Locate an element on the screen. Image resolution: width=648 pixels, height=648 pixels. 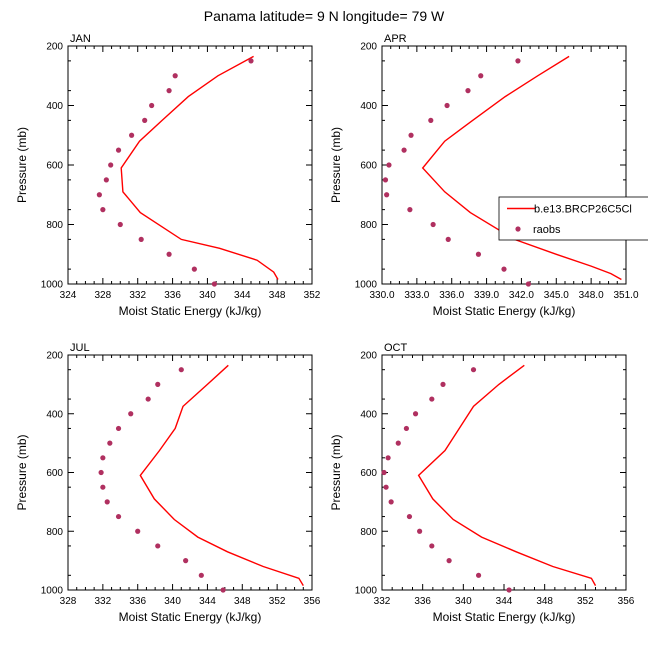
ytick-label-jul: 800 is located at coordinates (54, 532).